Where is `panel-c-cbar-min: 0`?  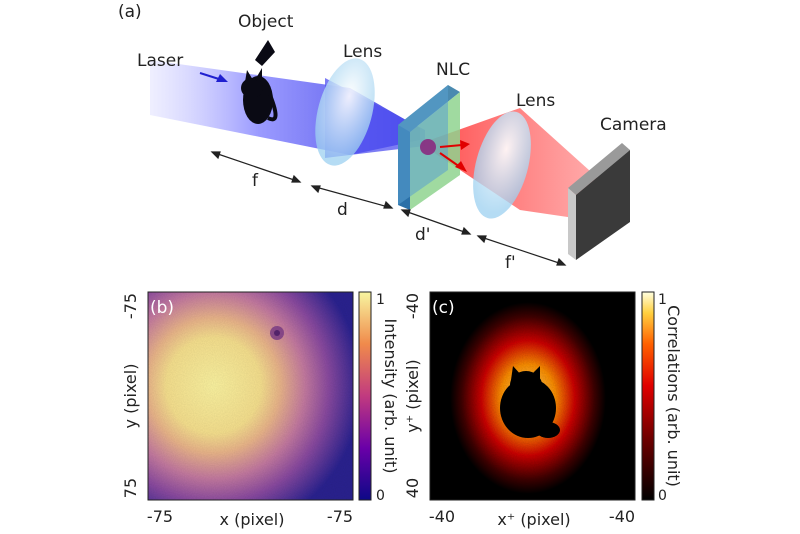 panel-c-cbar-min: 0 is located at coordinates (662, 496).